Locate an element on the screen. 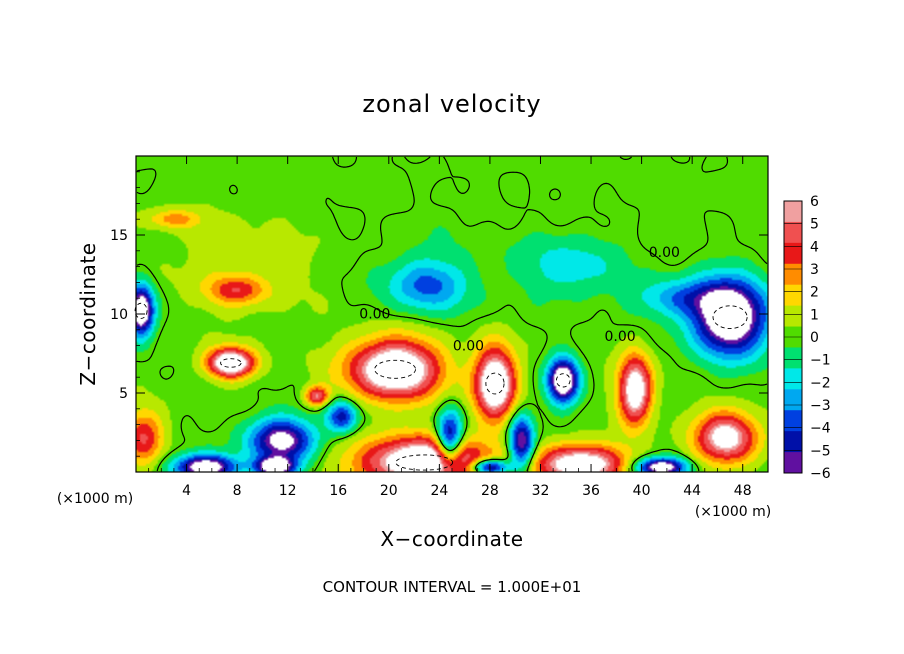 The height and width of the screenshot is (654, 904). x-unit-left: (×1000 m) is located at coordinates (95, 499).